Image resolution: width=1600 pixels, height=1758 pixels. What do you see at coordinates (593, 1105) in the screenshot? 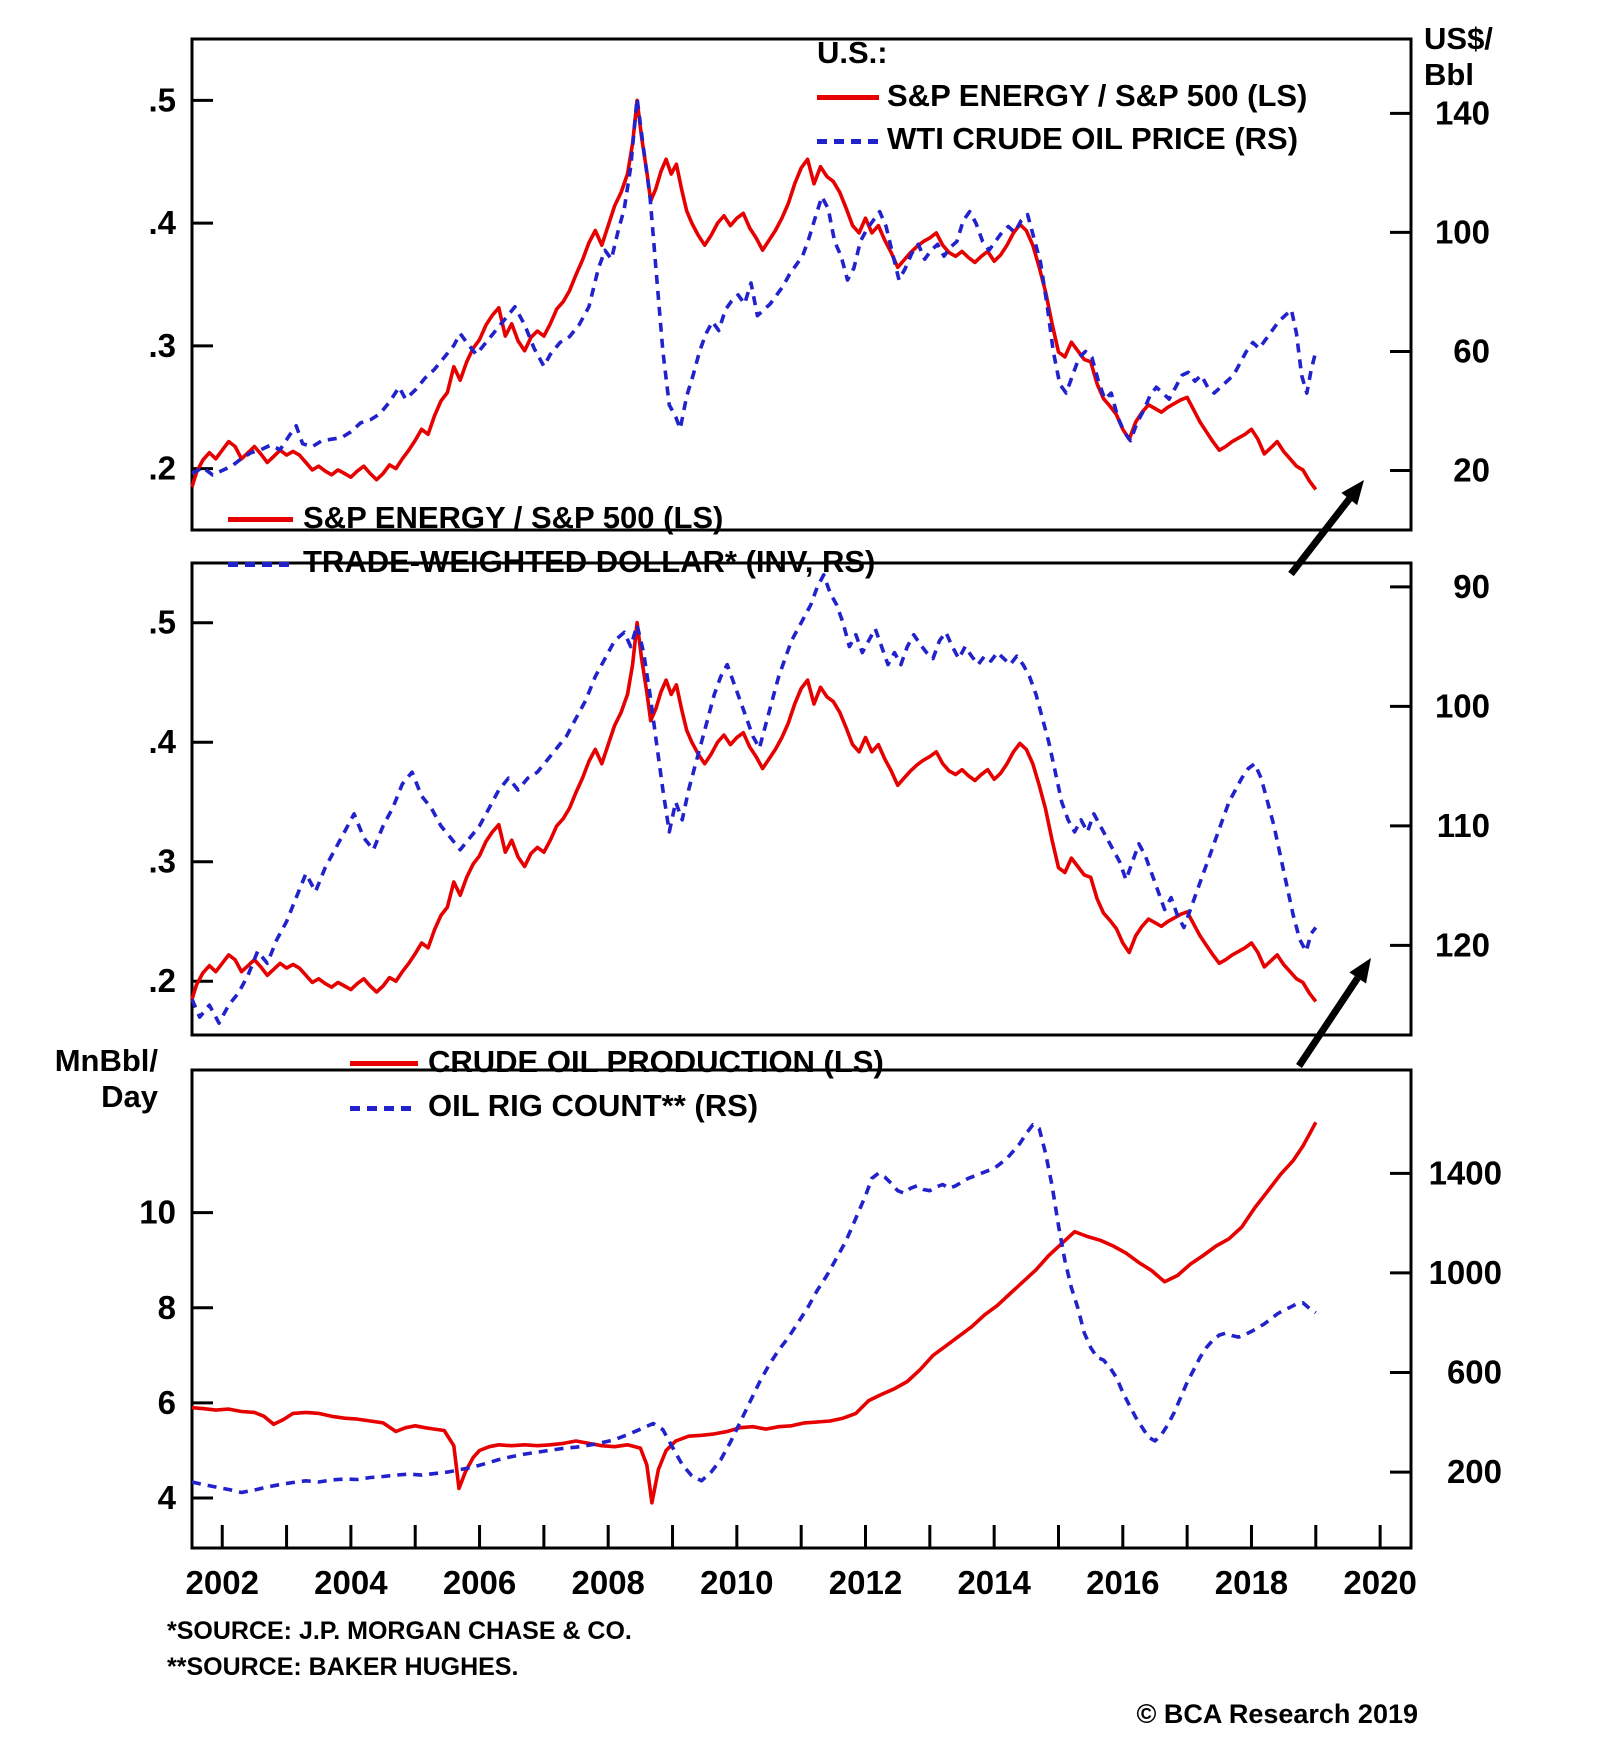
I see `legend-label-rig-count: OIL RIG COUNT** (RS)` at bounding box center [593, 1105].